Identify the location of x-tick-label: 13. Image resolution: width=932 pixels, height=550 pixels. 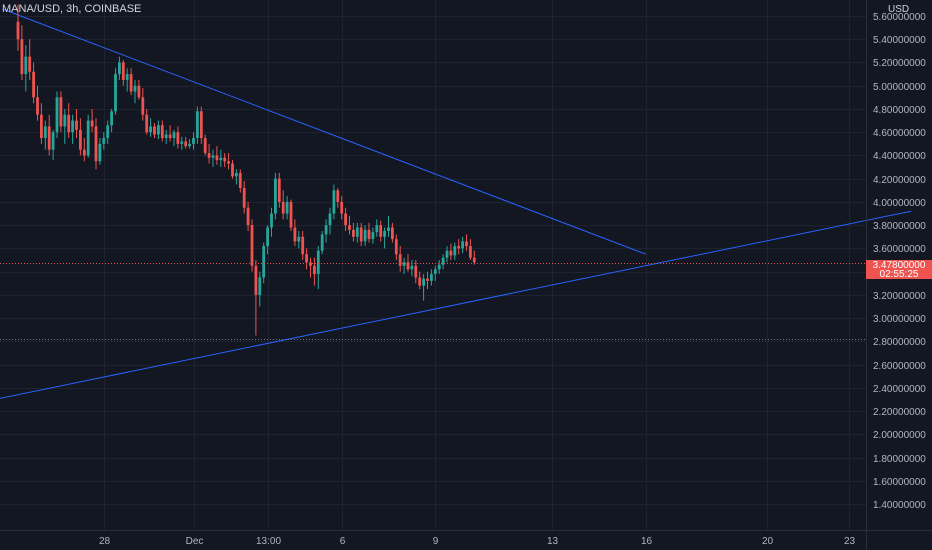
(553, 541).